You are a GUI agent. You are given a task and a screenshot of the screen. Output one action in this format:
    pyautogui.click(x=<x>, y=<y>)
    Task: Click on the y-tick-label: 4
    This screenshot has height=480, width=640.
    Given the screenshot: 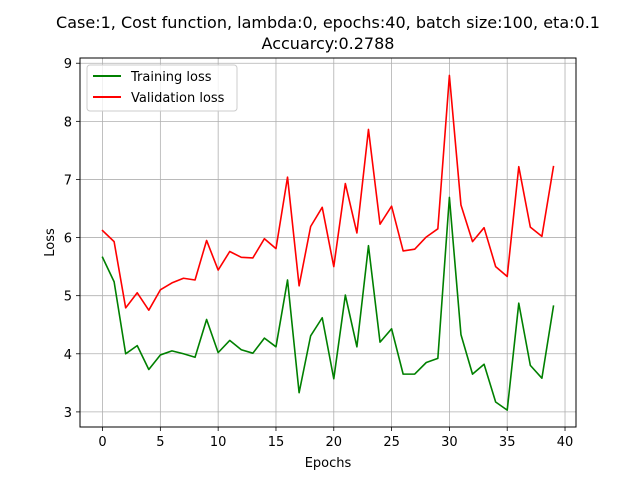 What is the action you would take?
    pyautogui.click(x=68, y=355)
    